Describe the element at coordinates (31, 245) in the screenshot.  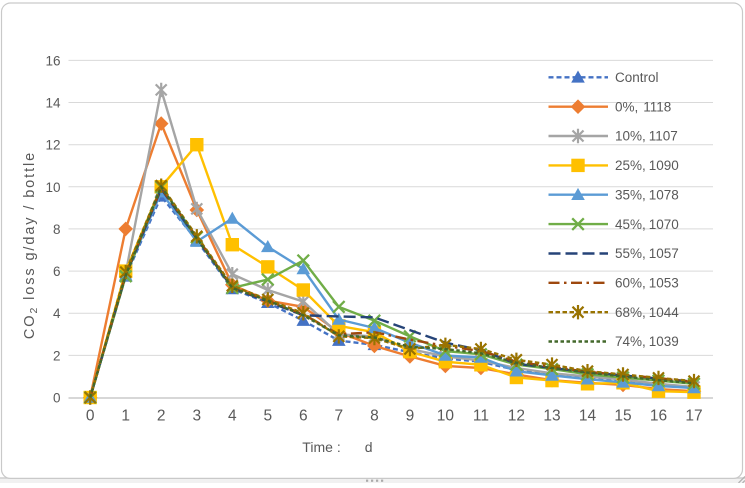
I see `svg-text: CO2 loss g/day / bottle` at that location.